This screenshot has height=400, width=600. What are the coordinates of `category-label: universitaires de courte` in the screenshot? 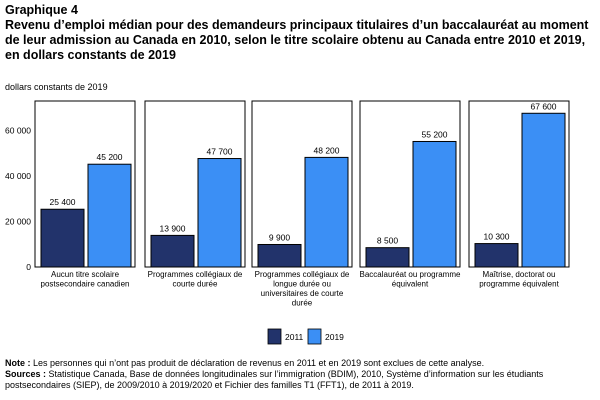 It's located at (302, 293).